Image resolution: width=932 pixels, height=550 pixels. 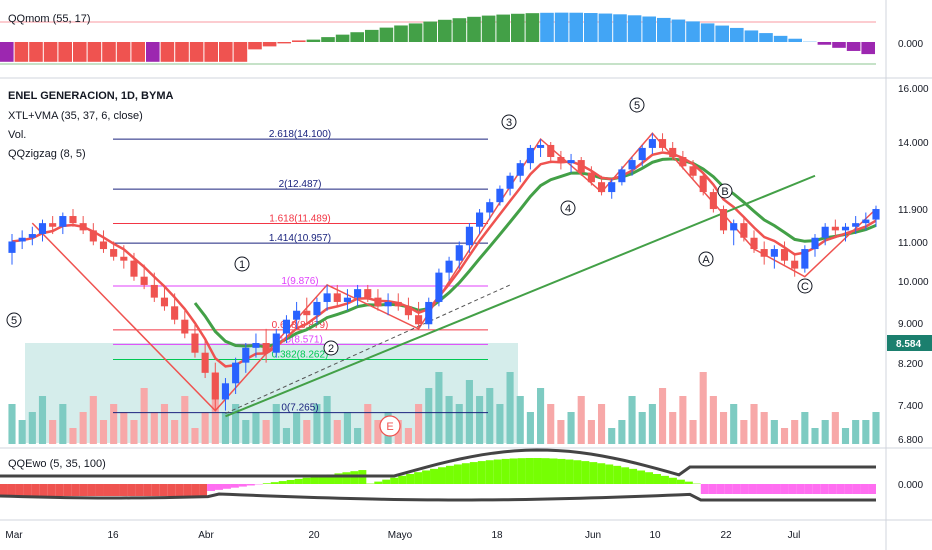 I want to click on fib-level-label: 0.382(8.262), so click(x=300, y=355).